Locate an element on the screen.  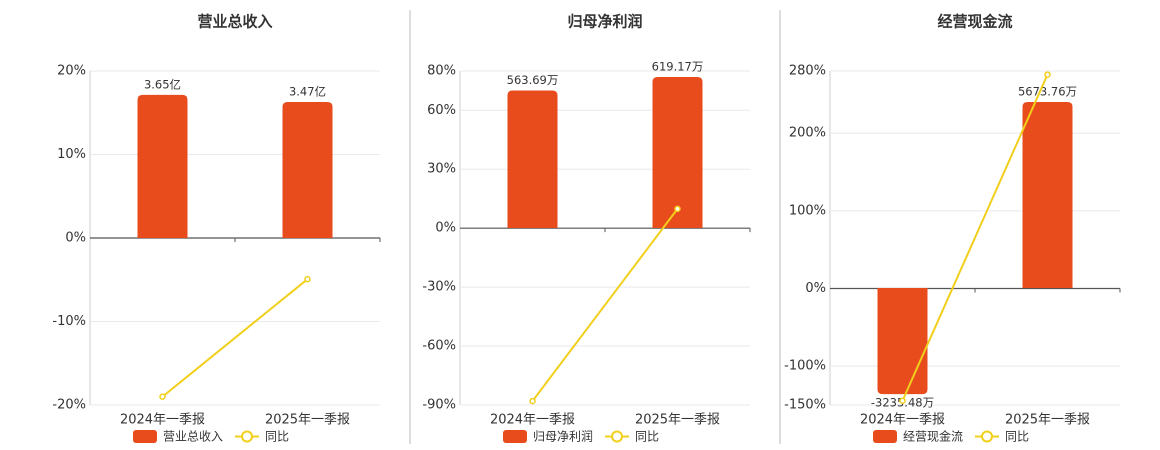
legend-label: 经营现金流 is located at coordinates (933, 436).